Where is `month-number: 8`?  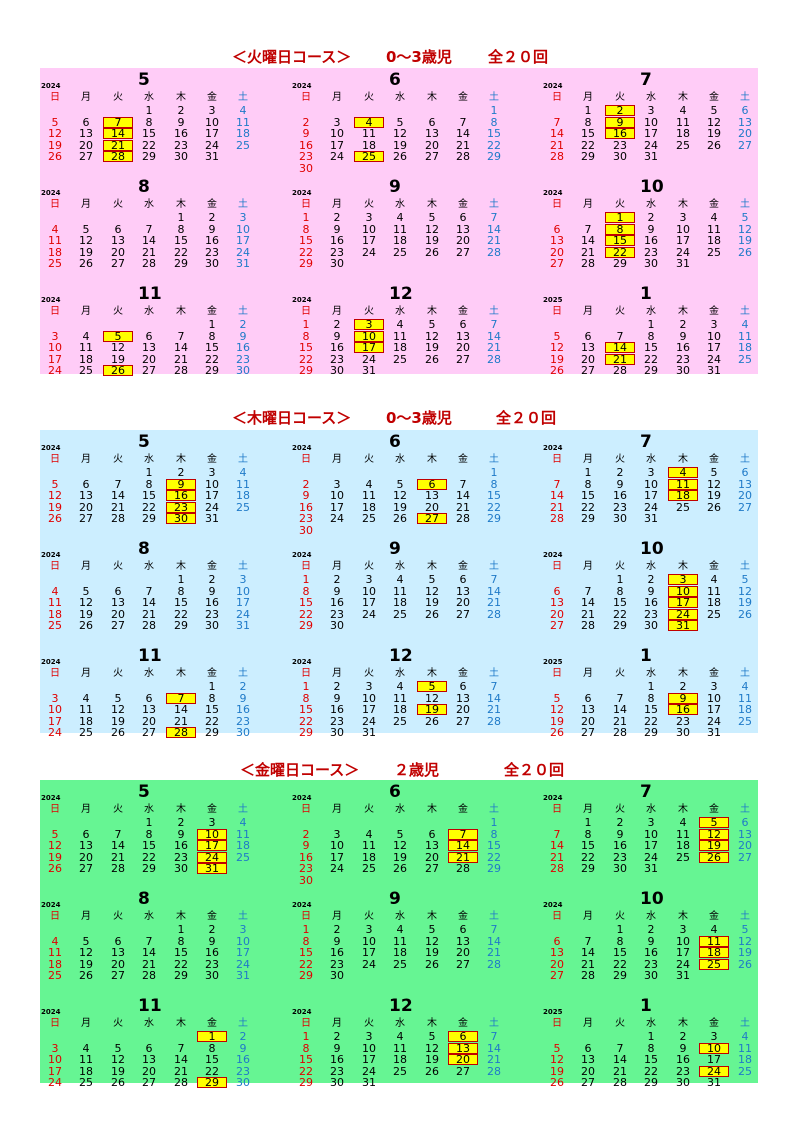
month-number: 8 is located at coordinates (144, 549).